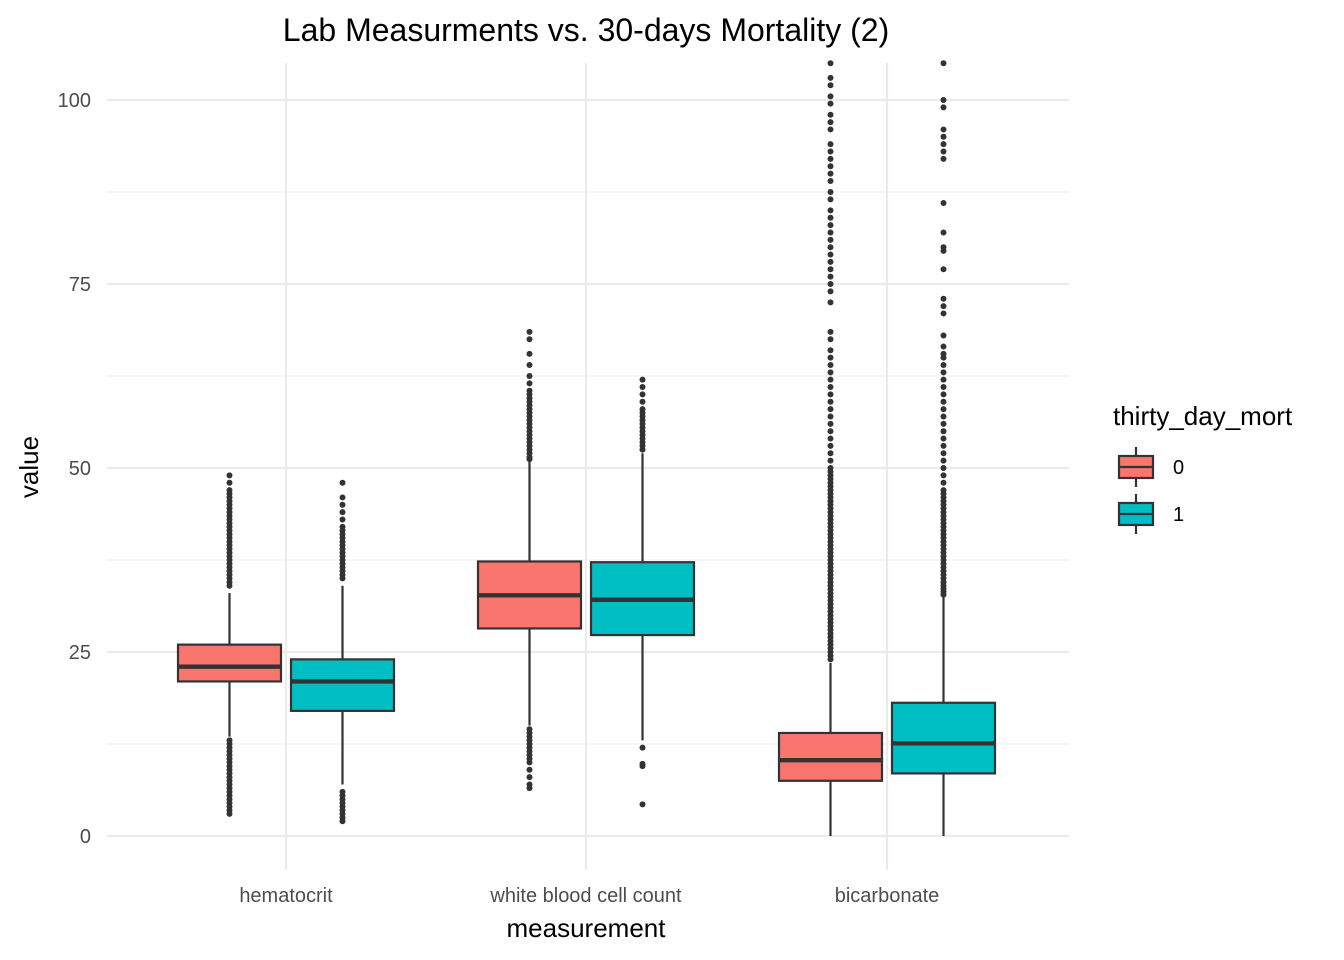 The image size is (1344, 960). Describe the element at coordinates (1203, 416) in the screenshot. I see `legend-title: thirty_day_mort` at that location.